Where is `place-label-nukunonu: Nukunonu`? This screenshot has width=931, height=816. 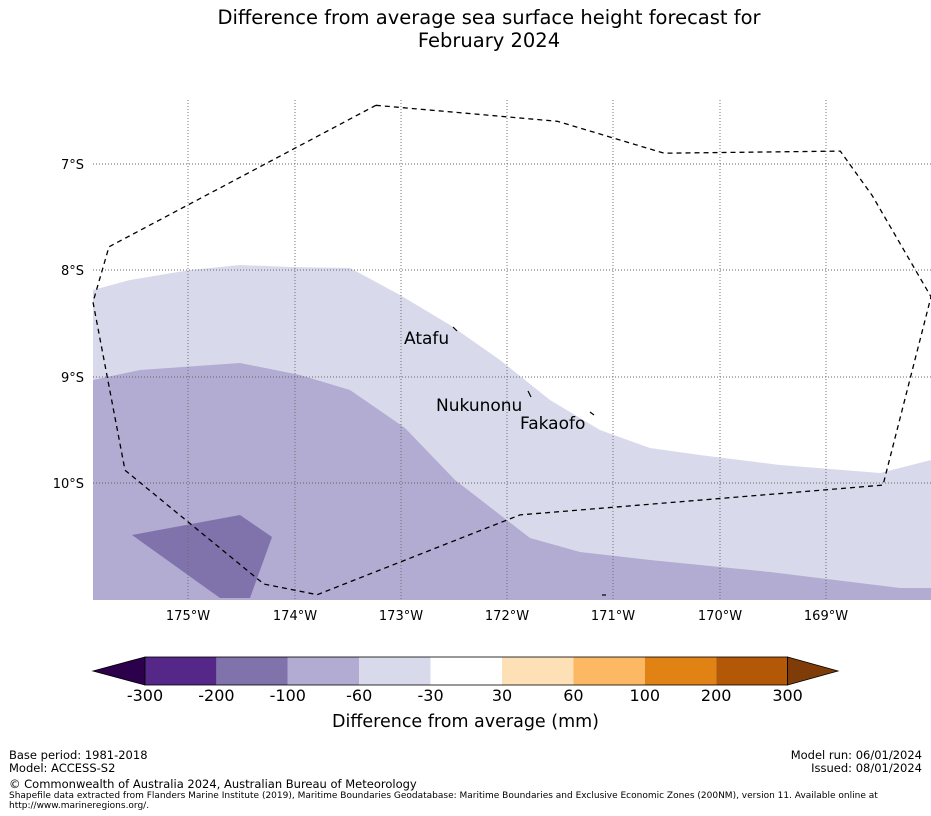 place-label-nukunonu: Nukunonu is located at coordinates (479, 406).